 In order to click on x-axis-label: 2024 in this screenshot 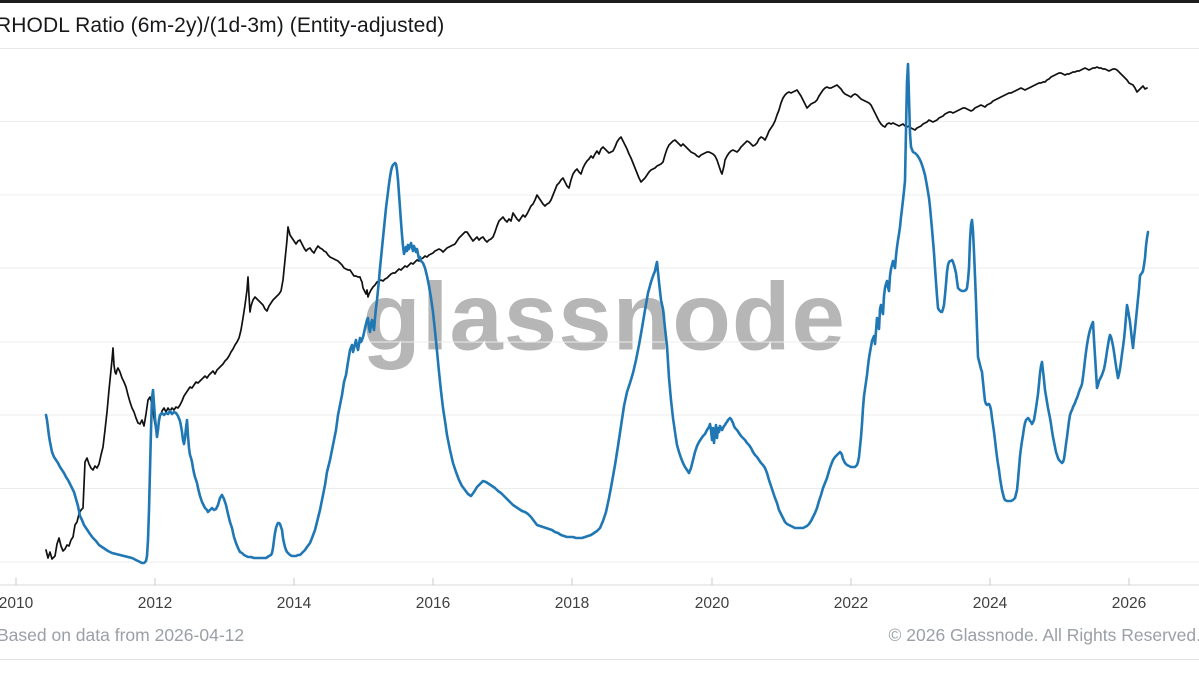, I will do `click(990, 603)`.